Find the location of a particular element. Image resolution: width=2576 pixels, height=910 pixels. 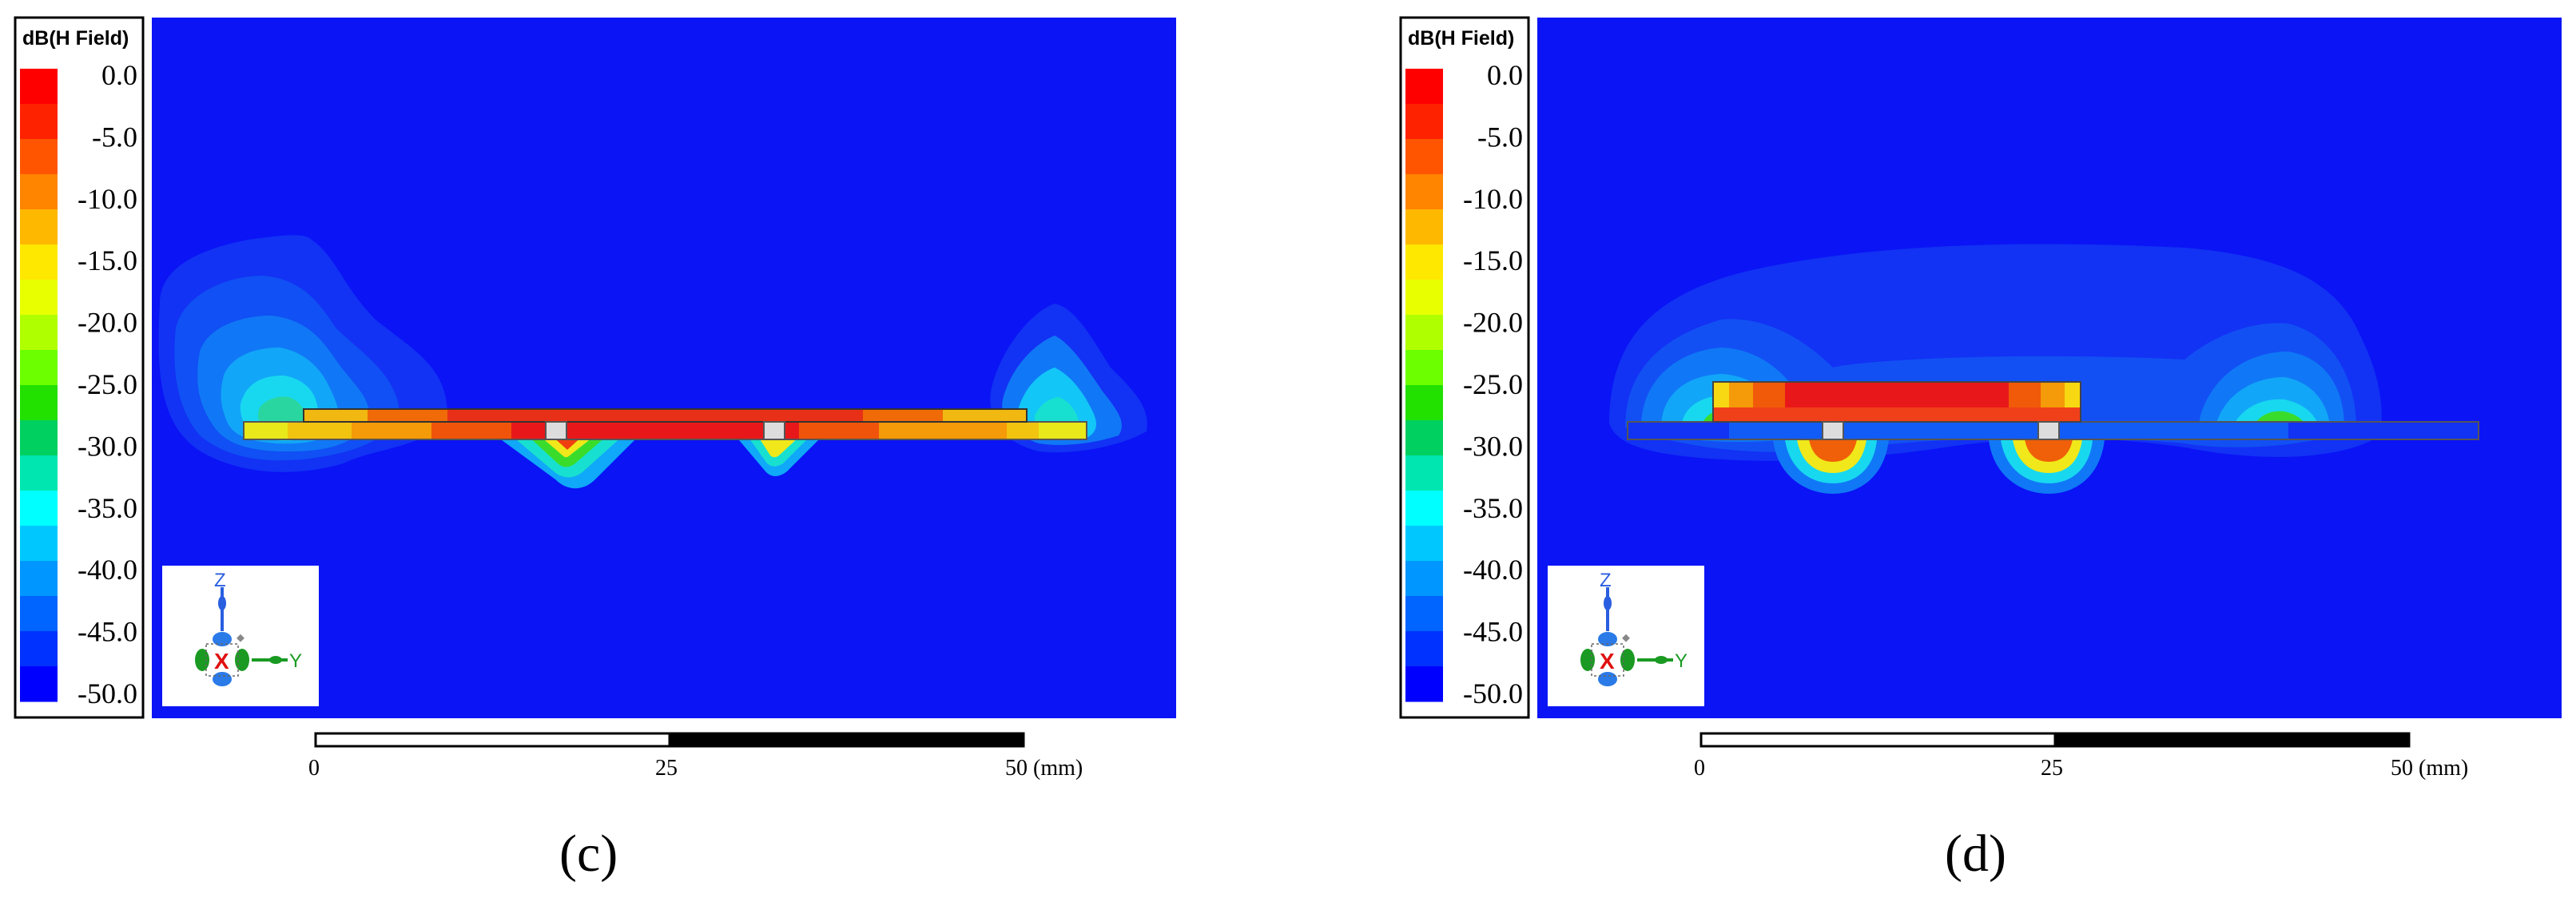

scale-label-0-c: 0 is located at coordinates (314, 768).